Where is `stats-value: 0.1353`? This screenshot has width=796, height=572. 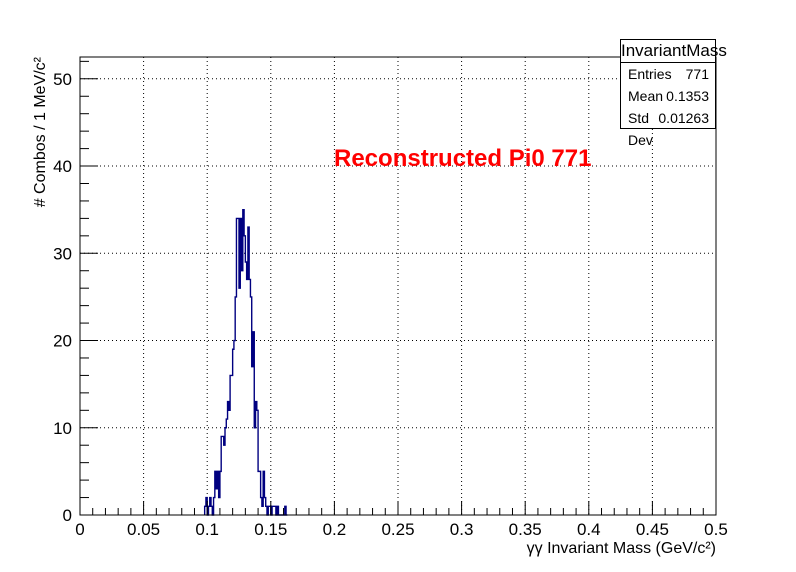
stats-value: 0.1353 is located at coordinates (687, 96).